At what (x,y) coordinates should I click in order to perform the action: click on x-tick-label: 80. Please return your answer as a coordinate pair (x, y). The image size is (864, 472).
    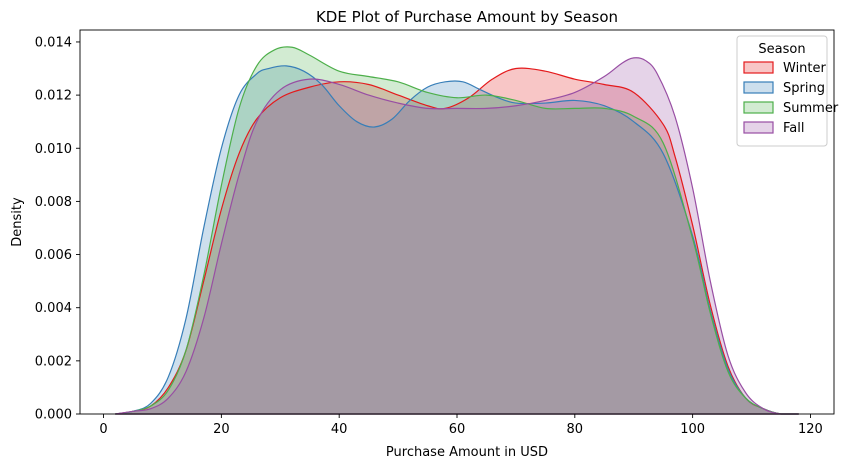
    Looking at the image, I should click on (575, 429).